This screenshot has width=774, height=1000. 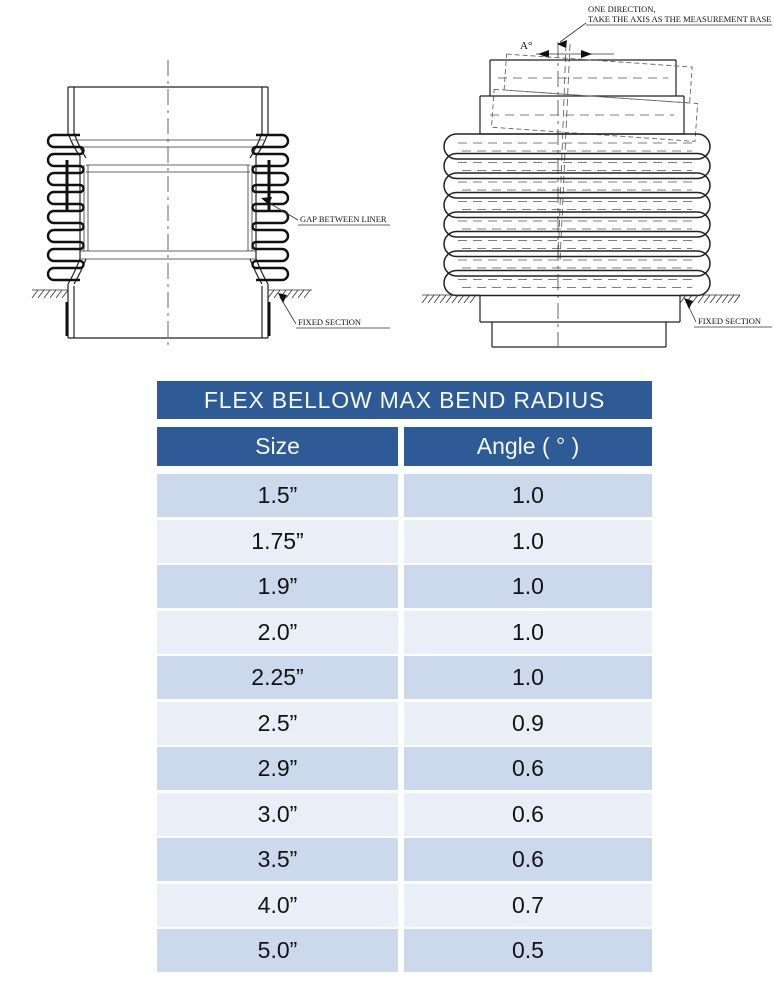 What do you see at coordinates (277, 814) in the screenshot?
I see `size-cell: 3.0”` at bounding box center [277, 814].